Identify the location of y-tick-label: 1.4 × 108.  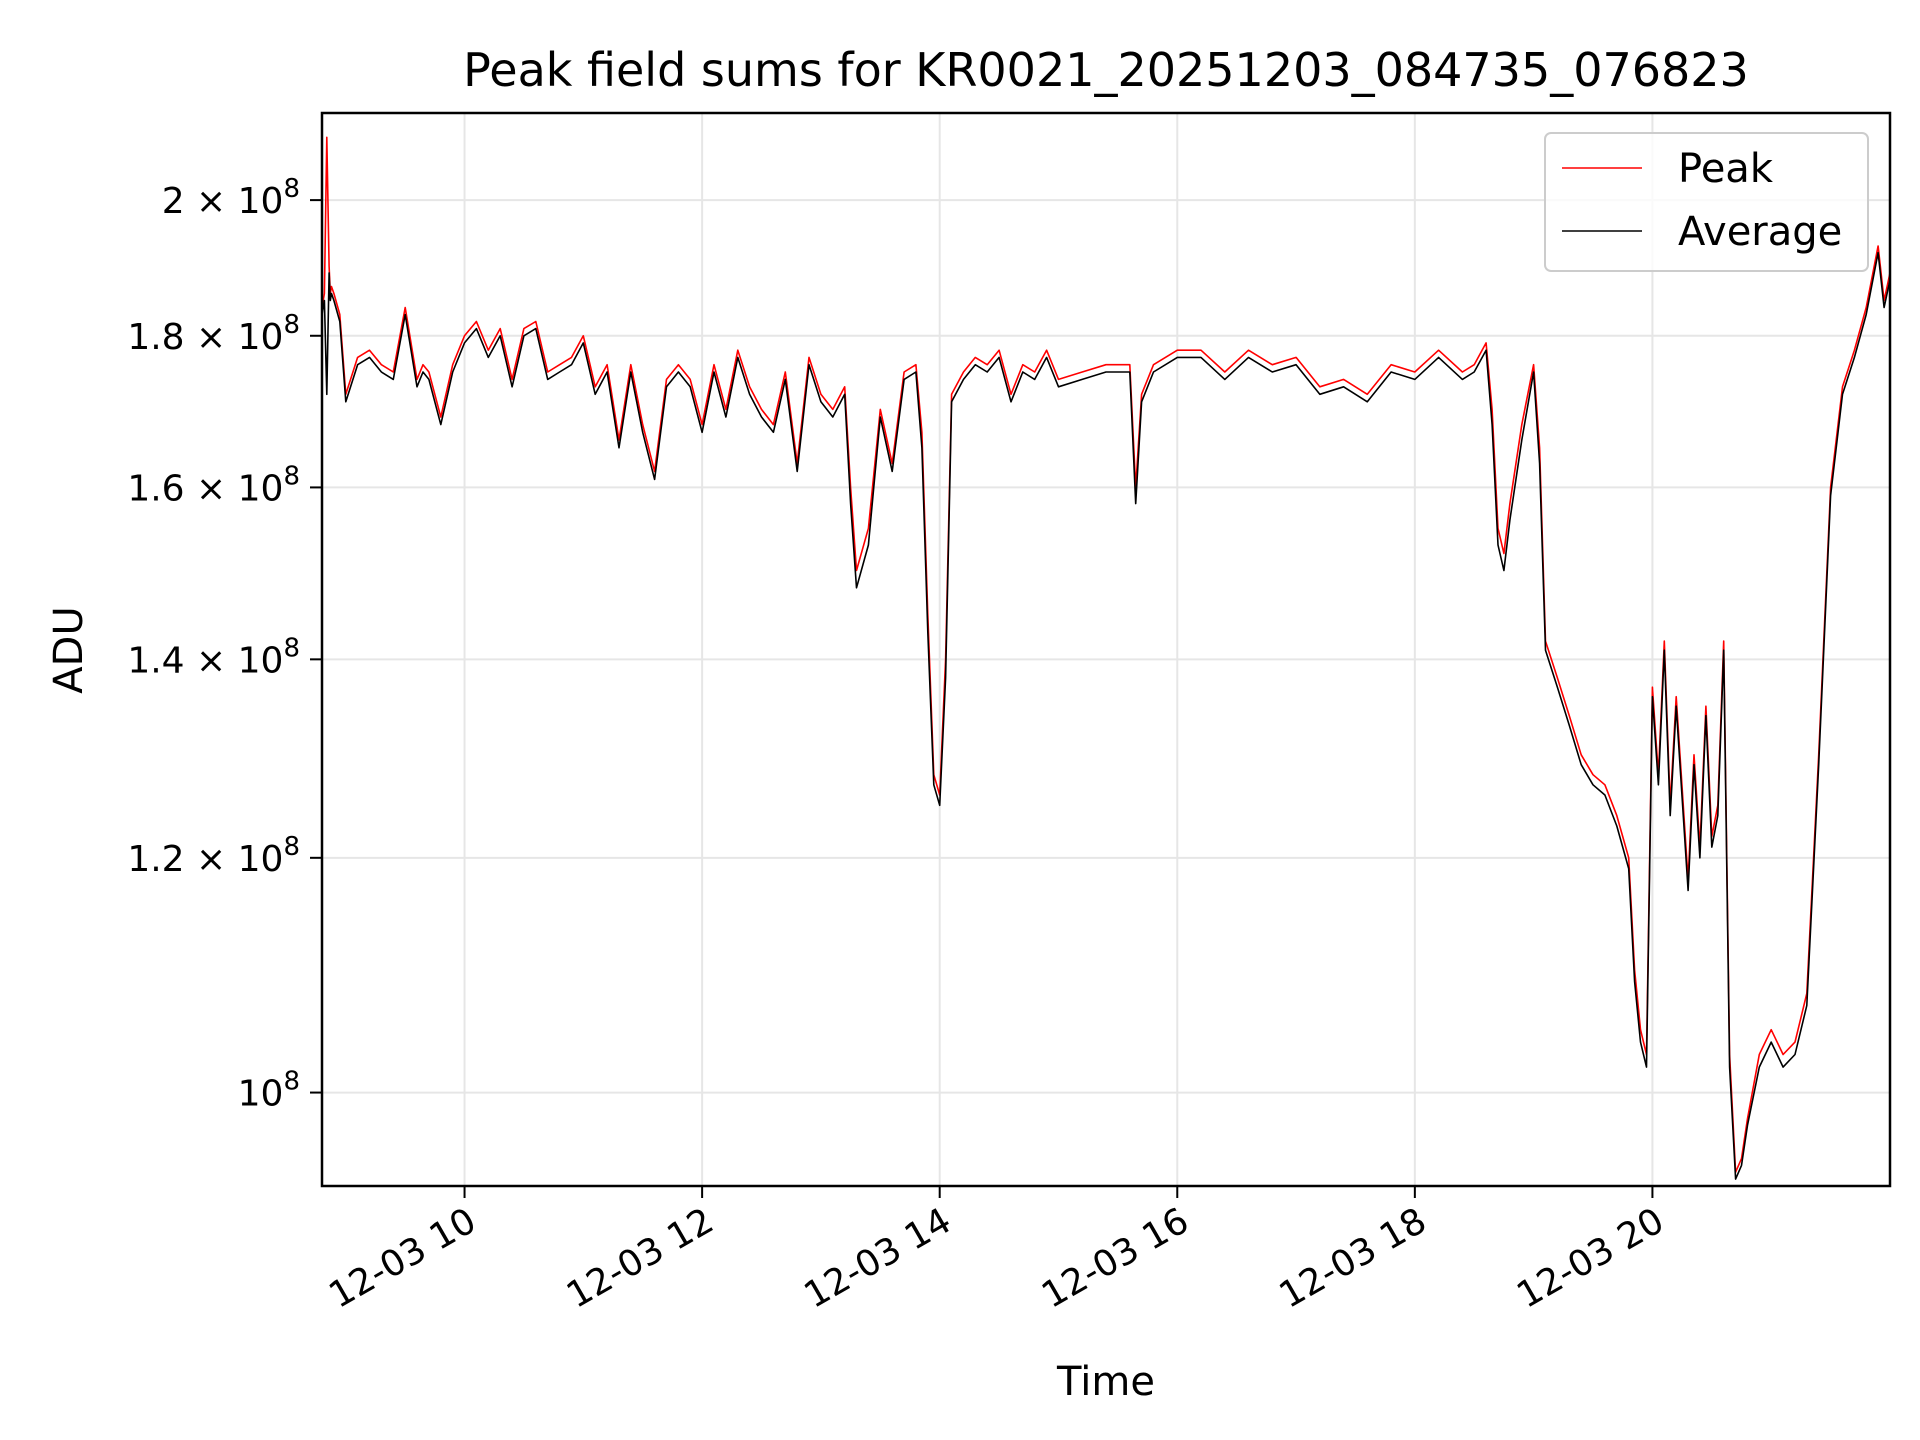
(213, 657).